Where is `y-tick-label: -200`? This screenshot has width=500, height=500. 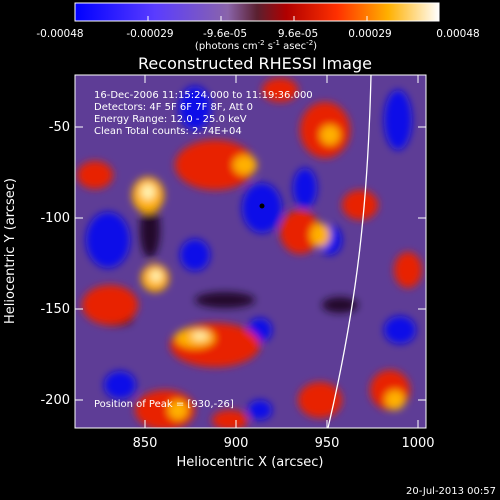
y-tick-label: -200 is located at coordinates (55, 400).